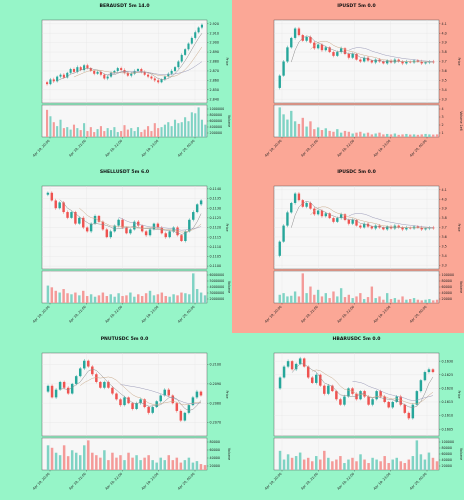  Describe the element at coordinates (443, 117) in the screenshot. I see `volume-tick-label: 3` at that location.